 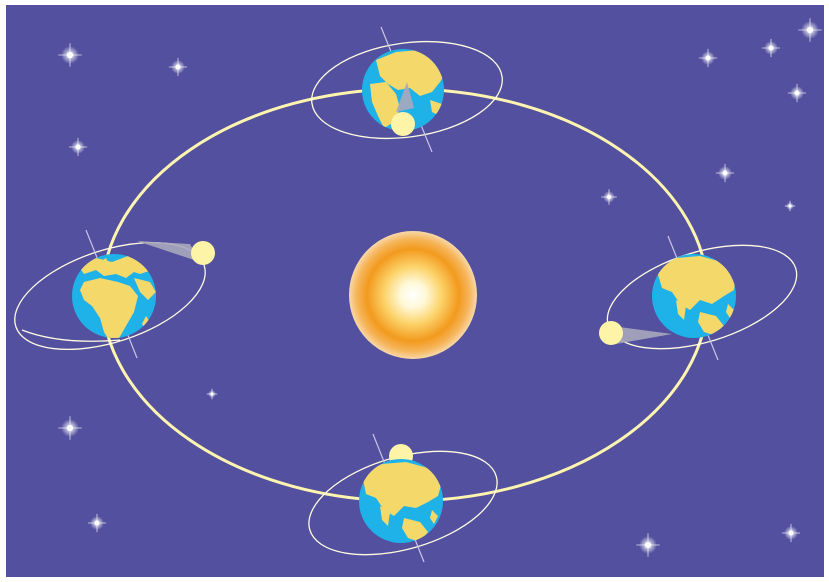 I want to click on moon-orbit-left-front, so click(x=71, y=335).